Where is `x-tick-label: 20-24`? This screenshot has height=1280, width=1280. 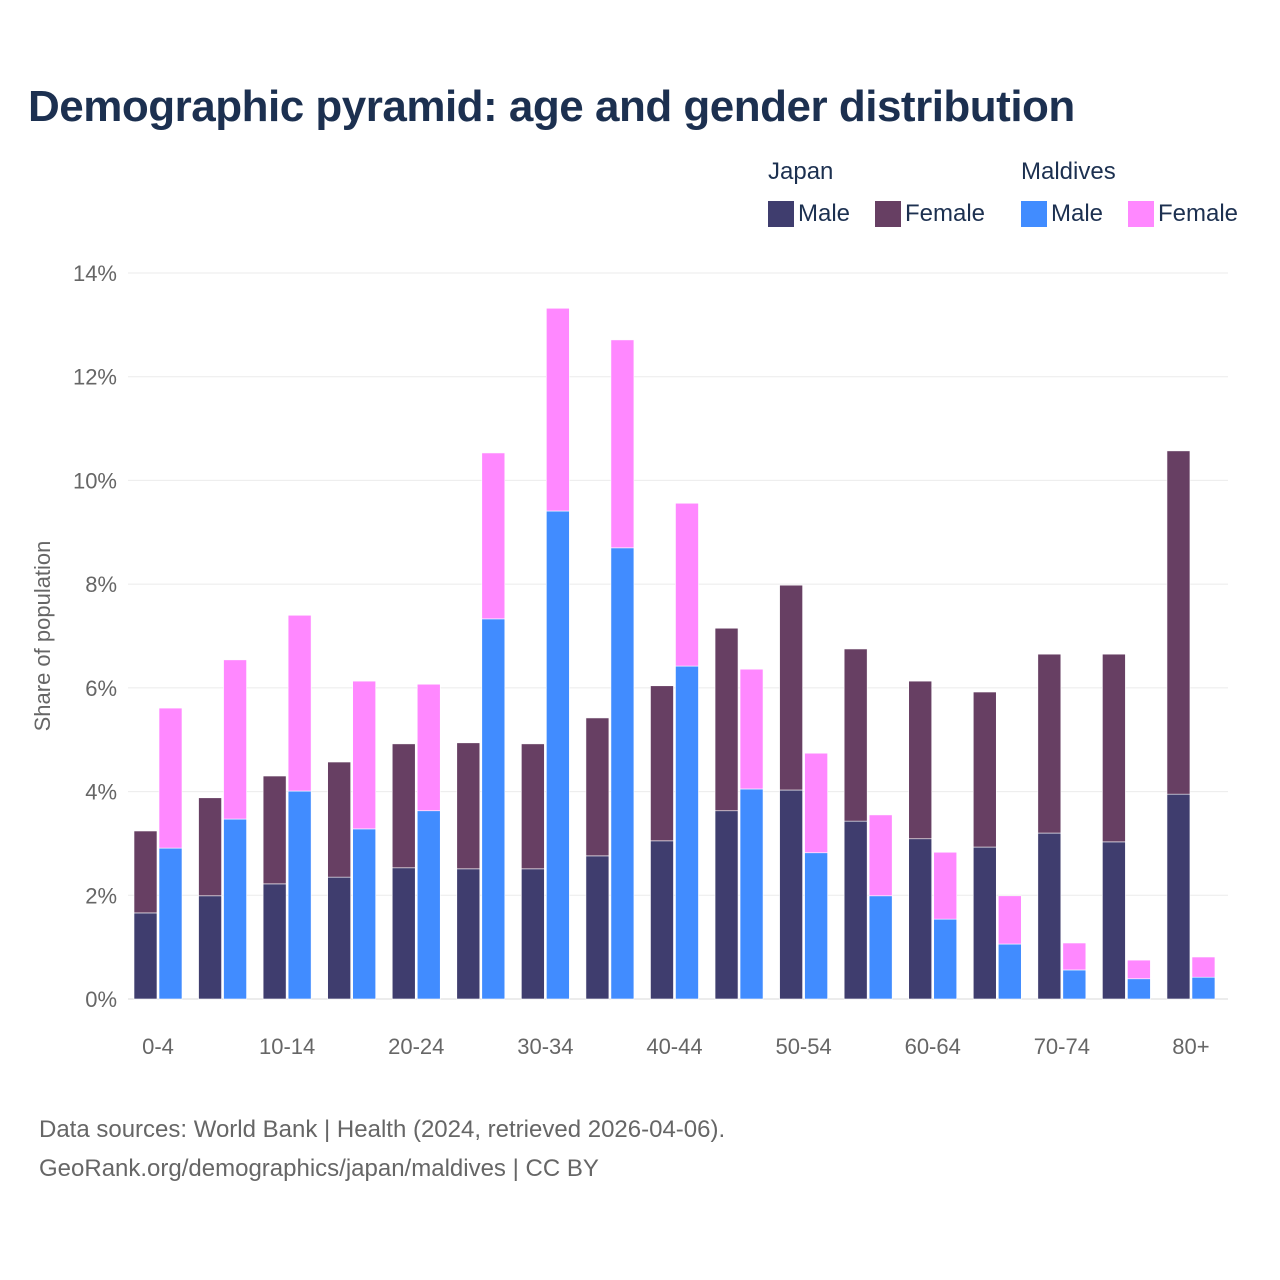
x-tick-label: 20-24 is located at coordinates (416, 1046).